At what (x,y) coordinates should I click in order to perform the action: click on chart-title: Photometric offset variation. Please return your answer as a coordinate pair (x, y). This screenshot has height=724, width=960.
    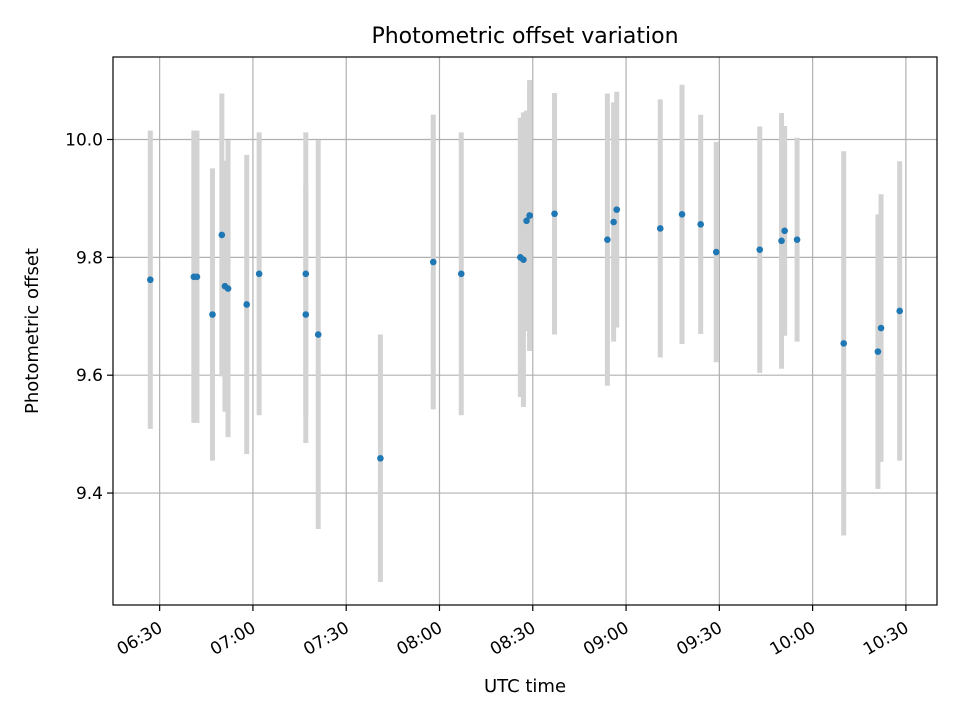
    Looking at the image, I should click on (524, 36).